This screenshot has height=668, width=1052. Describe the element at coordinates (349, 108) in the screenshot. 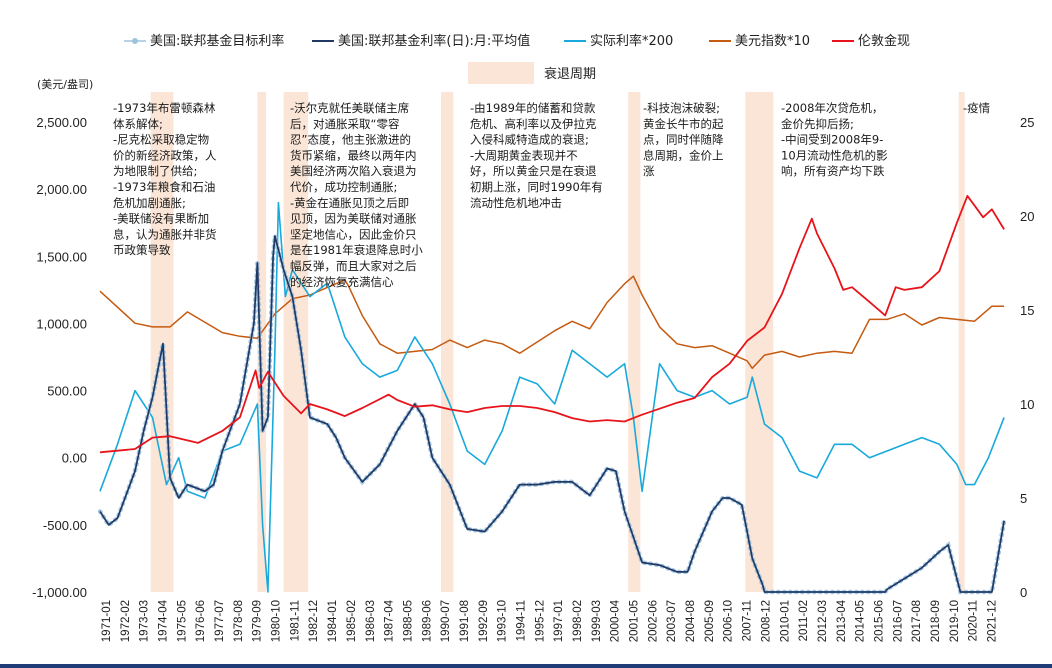

I see `annotation-line: -沃尔克就任美联储主席` at that location.